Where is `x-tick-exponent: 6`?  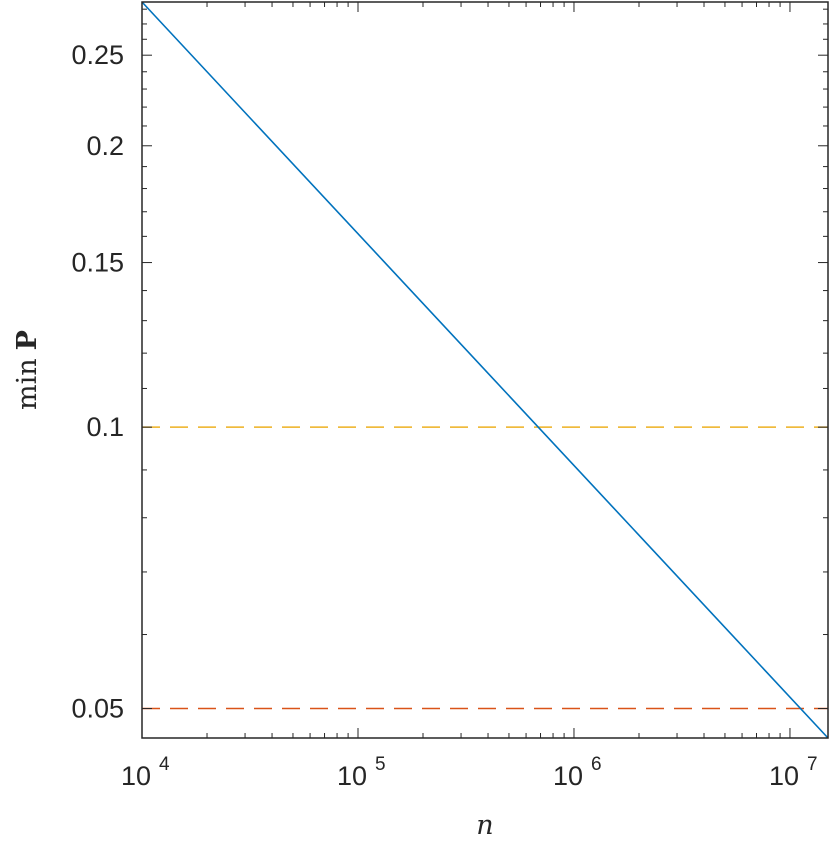
x-tick-exponent: 6 is located at coordinates (596, 764).